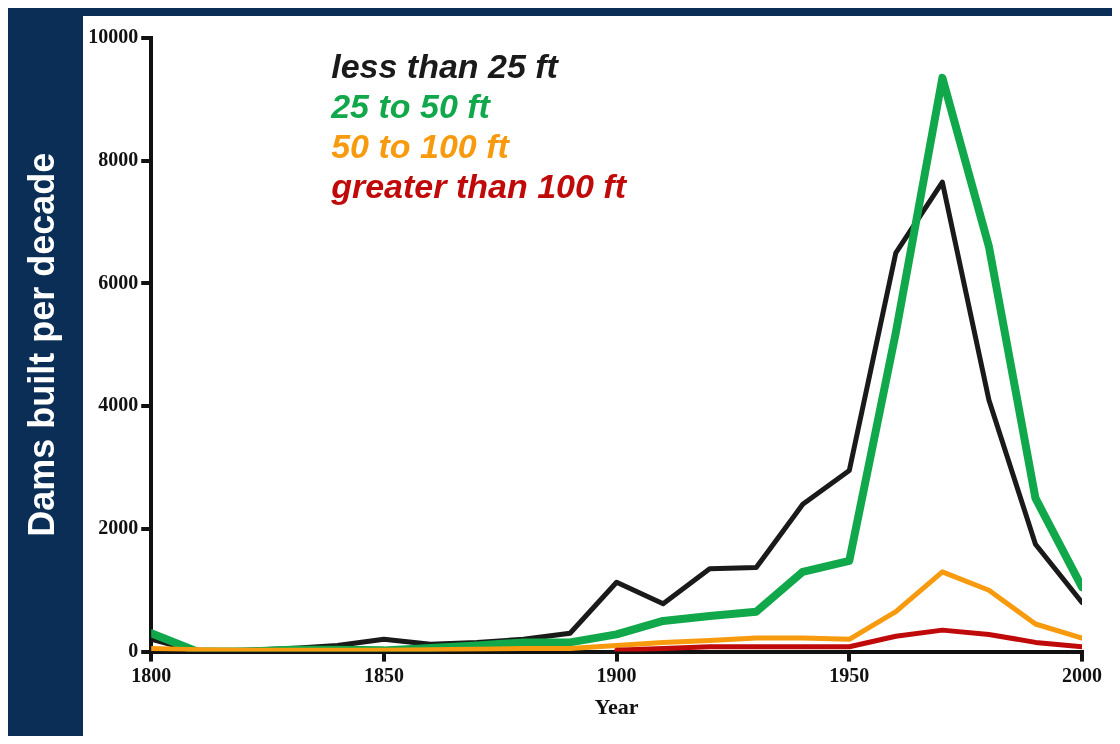  What do you see at coordinates (118, 281) in the screenshot?
I see `y-tick-label: 6000` at bounding box center [118, 281].